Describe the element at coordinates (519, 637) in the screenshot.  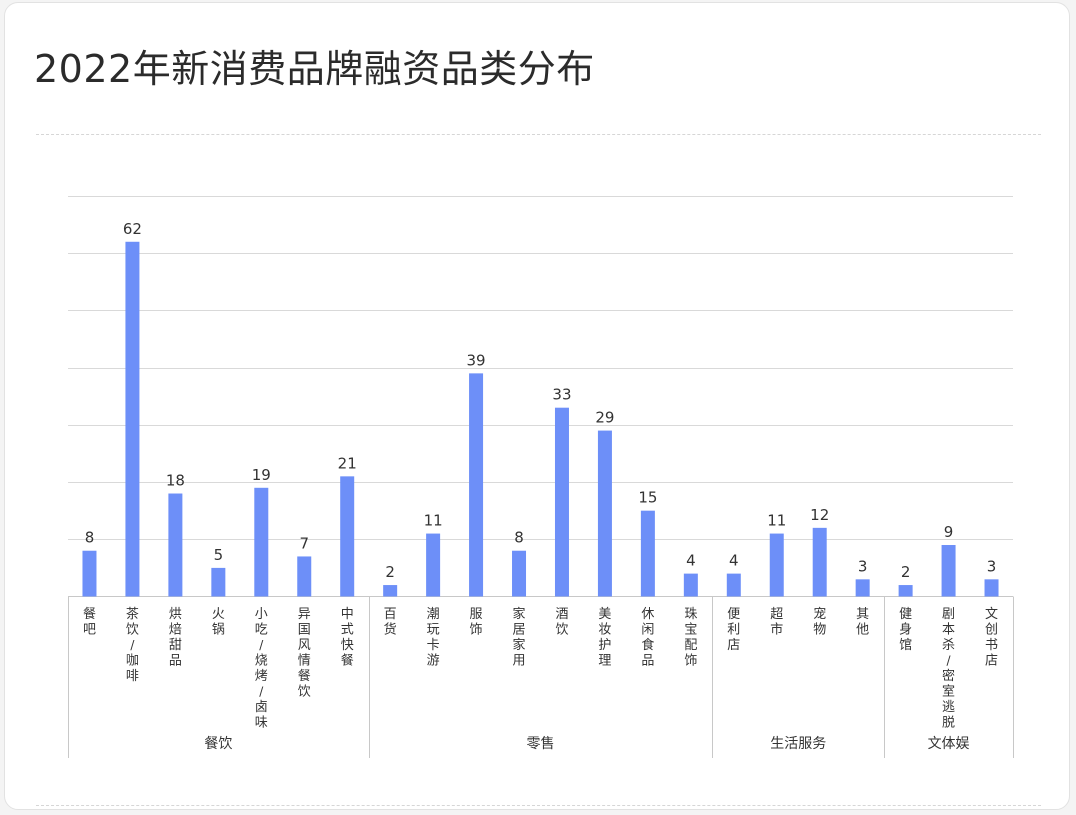
I see `category-label: 家居家用` at that location.